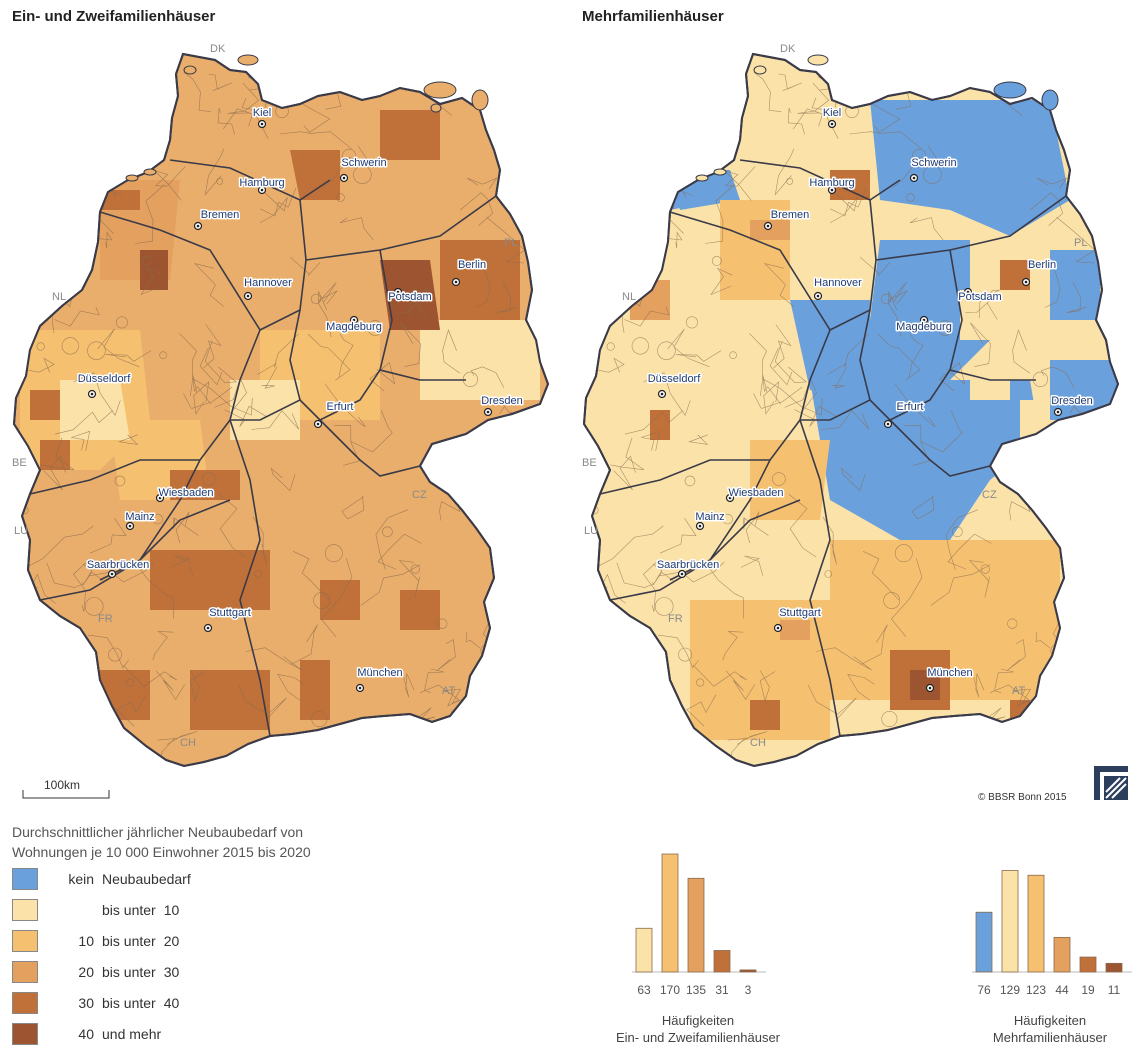 The width and height of the screenshot is (1144, 1060). What do you see at coordinates (933, 163) in the screenshot?
I see `svg-text: Schwerin` at bounding box center [933, 163].